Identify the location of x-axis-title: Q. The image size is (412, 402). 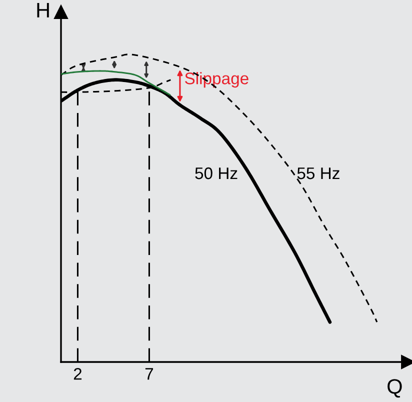
(395, 388).